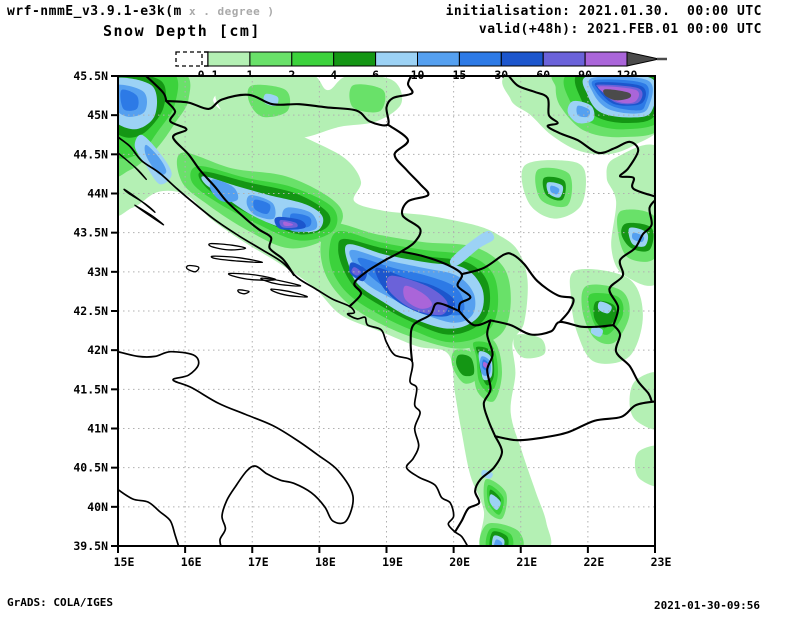 The width and height of the screenshot is (800, 618). What do you see at coordinates (90, 468) in the screenshot?
I see `y-axis-label: 40.5N` at bounding box center [90, 468].